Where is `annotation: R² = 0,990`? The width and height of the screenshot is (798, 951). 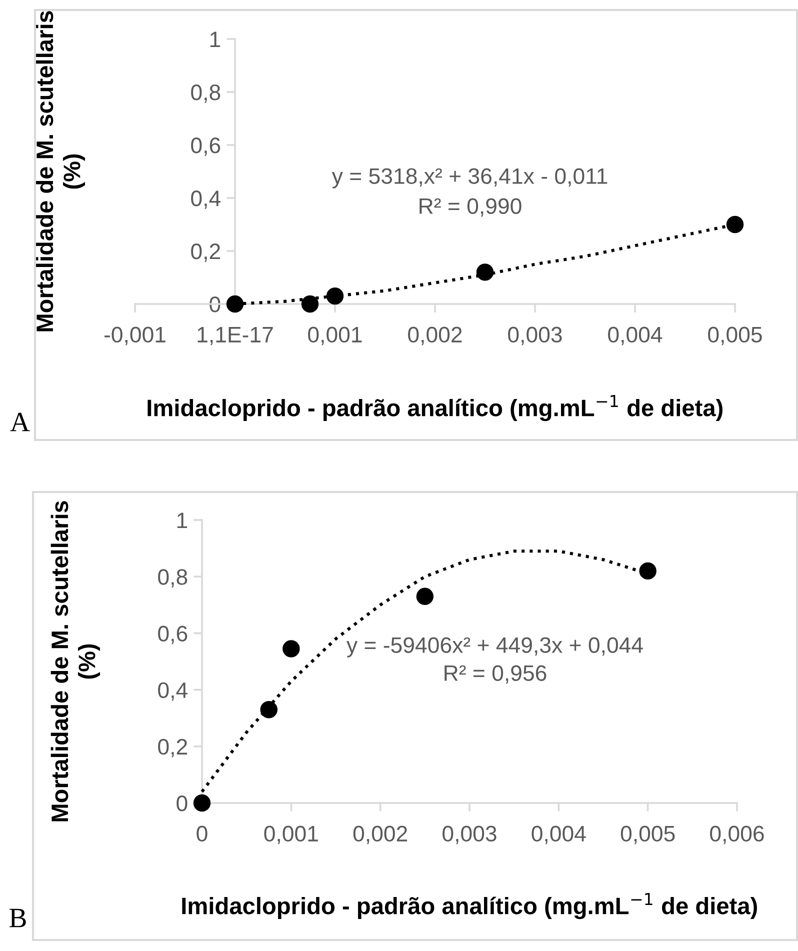
annotation: R² = 0,990 is located at coordinates (471, 207).